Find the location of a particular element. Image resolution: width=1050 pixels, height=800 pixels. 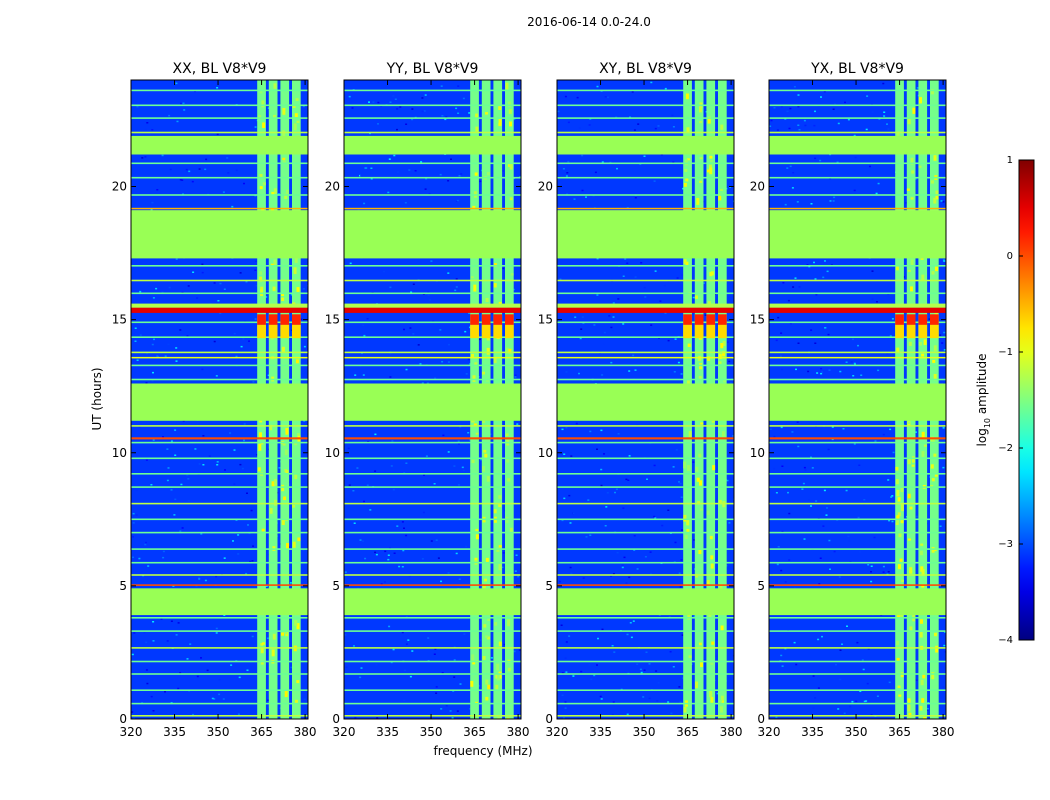

x-axis-label: frequency (MHz) is located at coordinates (482, 751).